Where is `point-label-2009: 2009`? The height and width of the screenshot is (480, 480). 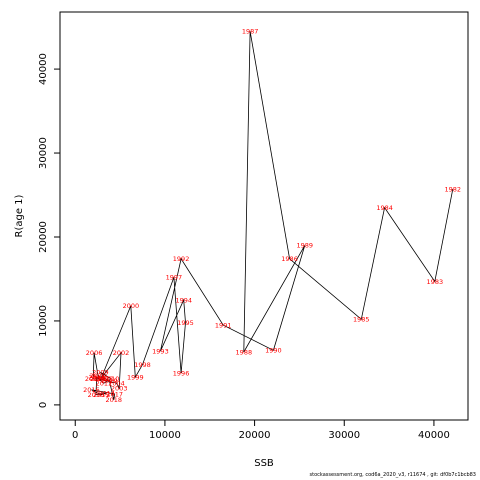 point-label-2009: 2009 is located at coordinates (100, 372).